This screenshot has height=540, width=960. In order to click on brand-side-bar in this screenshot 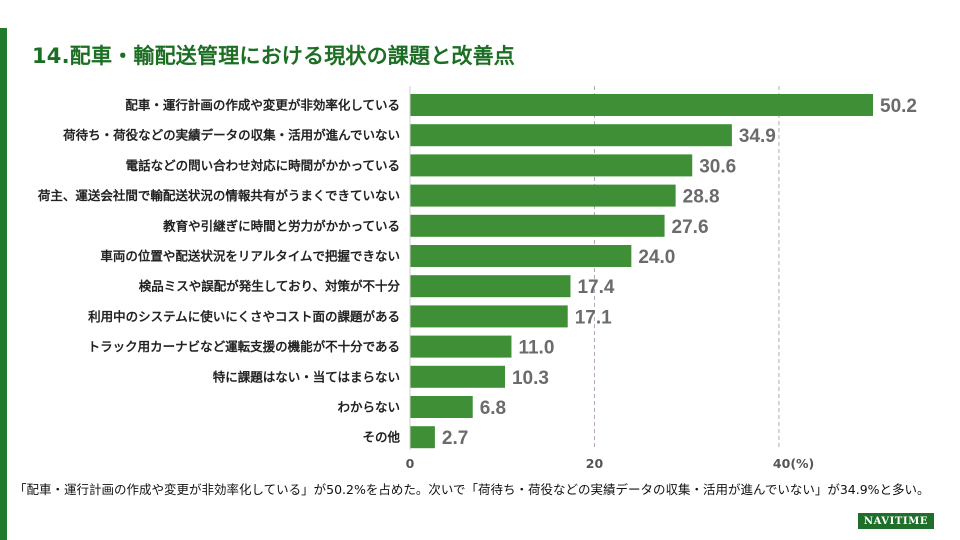, I will do `click(3, 284)`.